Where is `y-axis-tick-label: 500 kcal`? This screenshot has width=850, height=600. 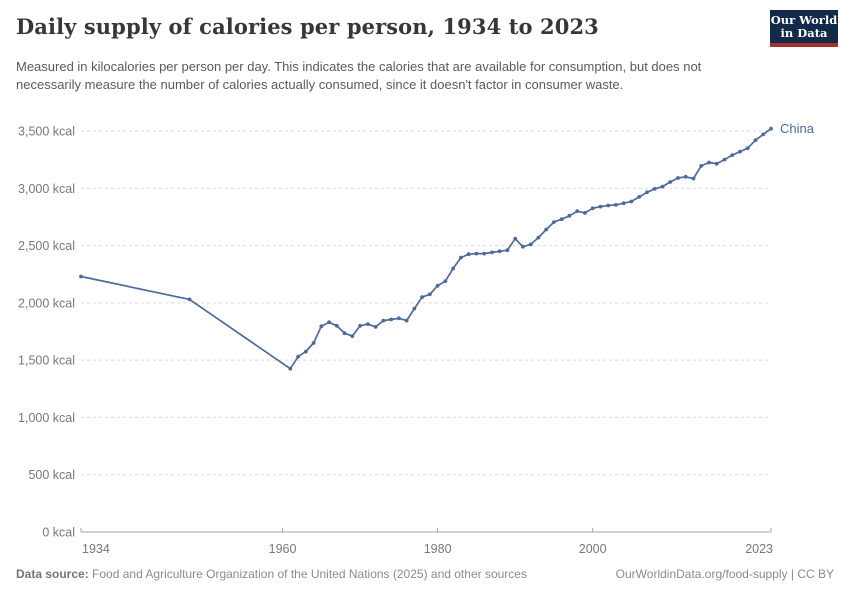
y-axis-tick-label: 500 kcal is located at coordinates (51, 475).